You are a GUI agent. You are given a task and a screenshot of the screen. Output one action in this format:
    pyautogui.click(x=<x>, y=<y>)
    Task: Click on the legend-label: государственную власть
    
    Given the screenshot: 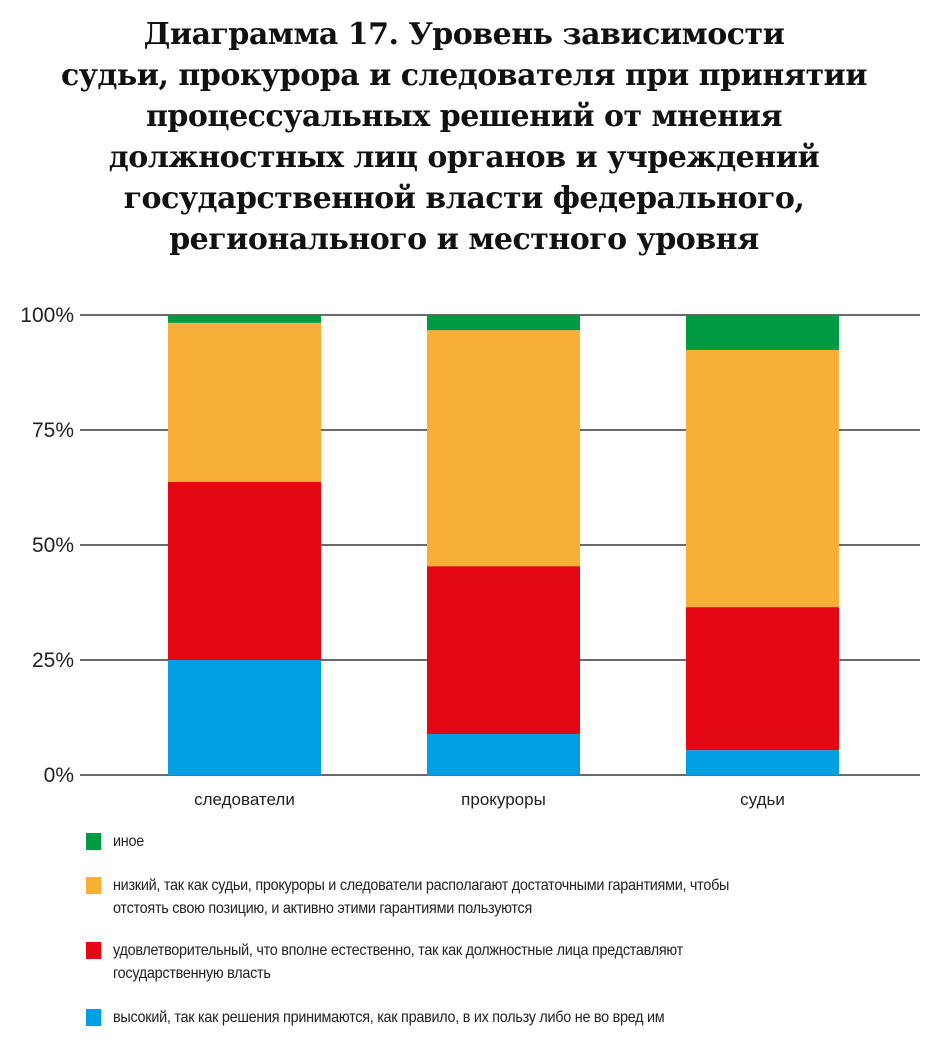 What is the action you would take?
    pyautogui.click(x=192, y=973)
    